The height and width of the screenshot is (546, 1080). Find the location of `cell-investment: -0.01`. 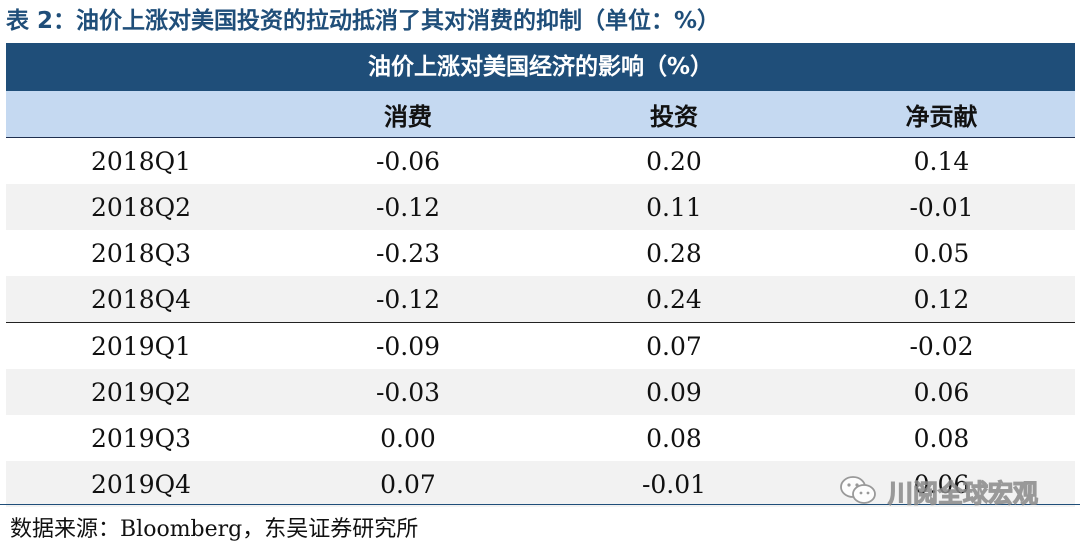

cell-investment: -0.01 is located at coordinates (674, 484).